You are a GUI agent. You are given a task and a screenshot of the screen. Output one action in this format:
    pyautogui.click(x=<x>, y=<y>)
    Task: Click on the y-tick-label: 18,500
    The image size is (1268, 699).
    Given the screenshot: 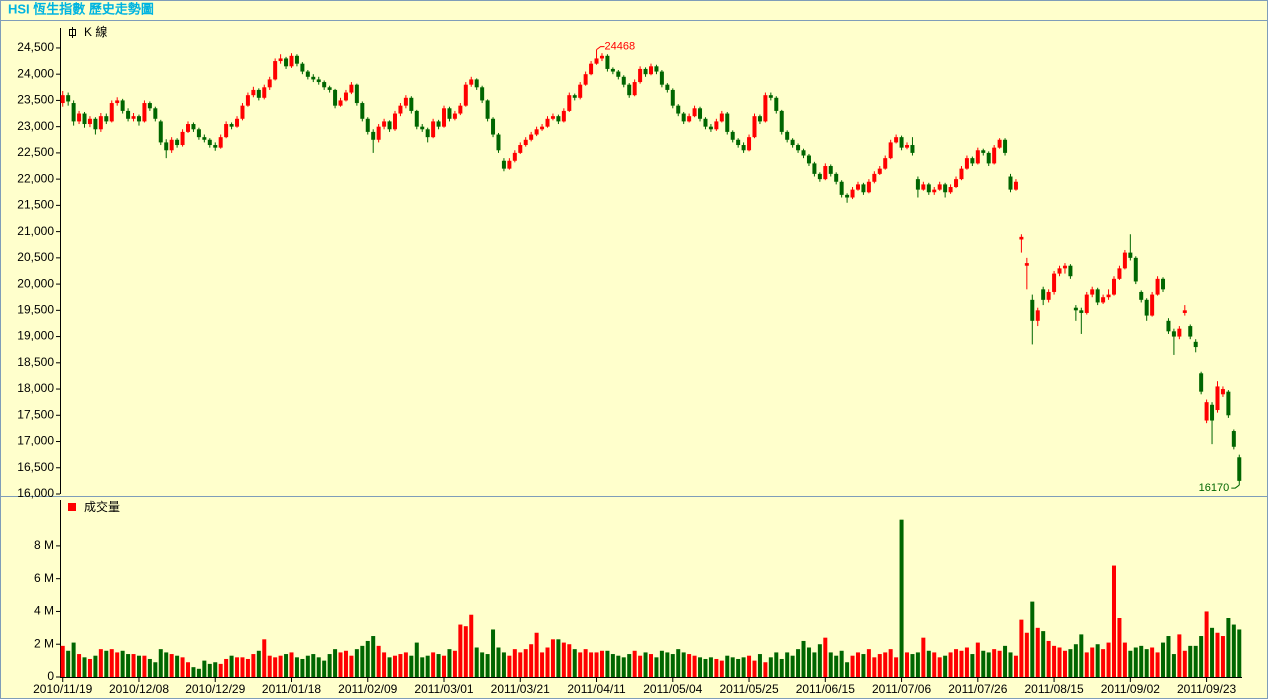 What is the action you would take?
    pyautogui.click(x=35, y=362)
    